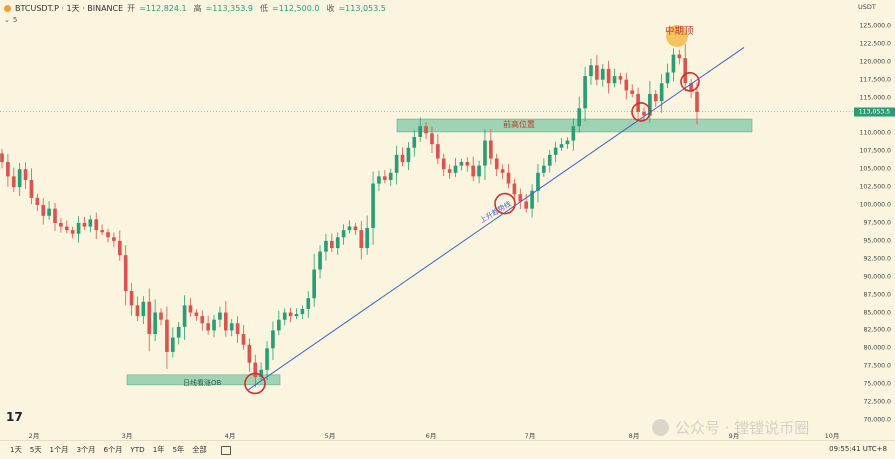 This screenshot has height=459, width=895. I want to click on wechat-icon, so click(660, 427).